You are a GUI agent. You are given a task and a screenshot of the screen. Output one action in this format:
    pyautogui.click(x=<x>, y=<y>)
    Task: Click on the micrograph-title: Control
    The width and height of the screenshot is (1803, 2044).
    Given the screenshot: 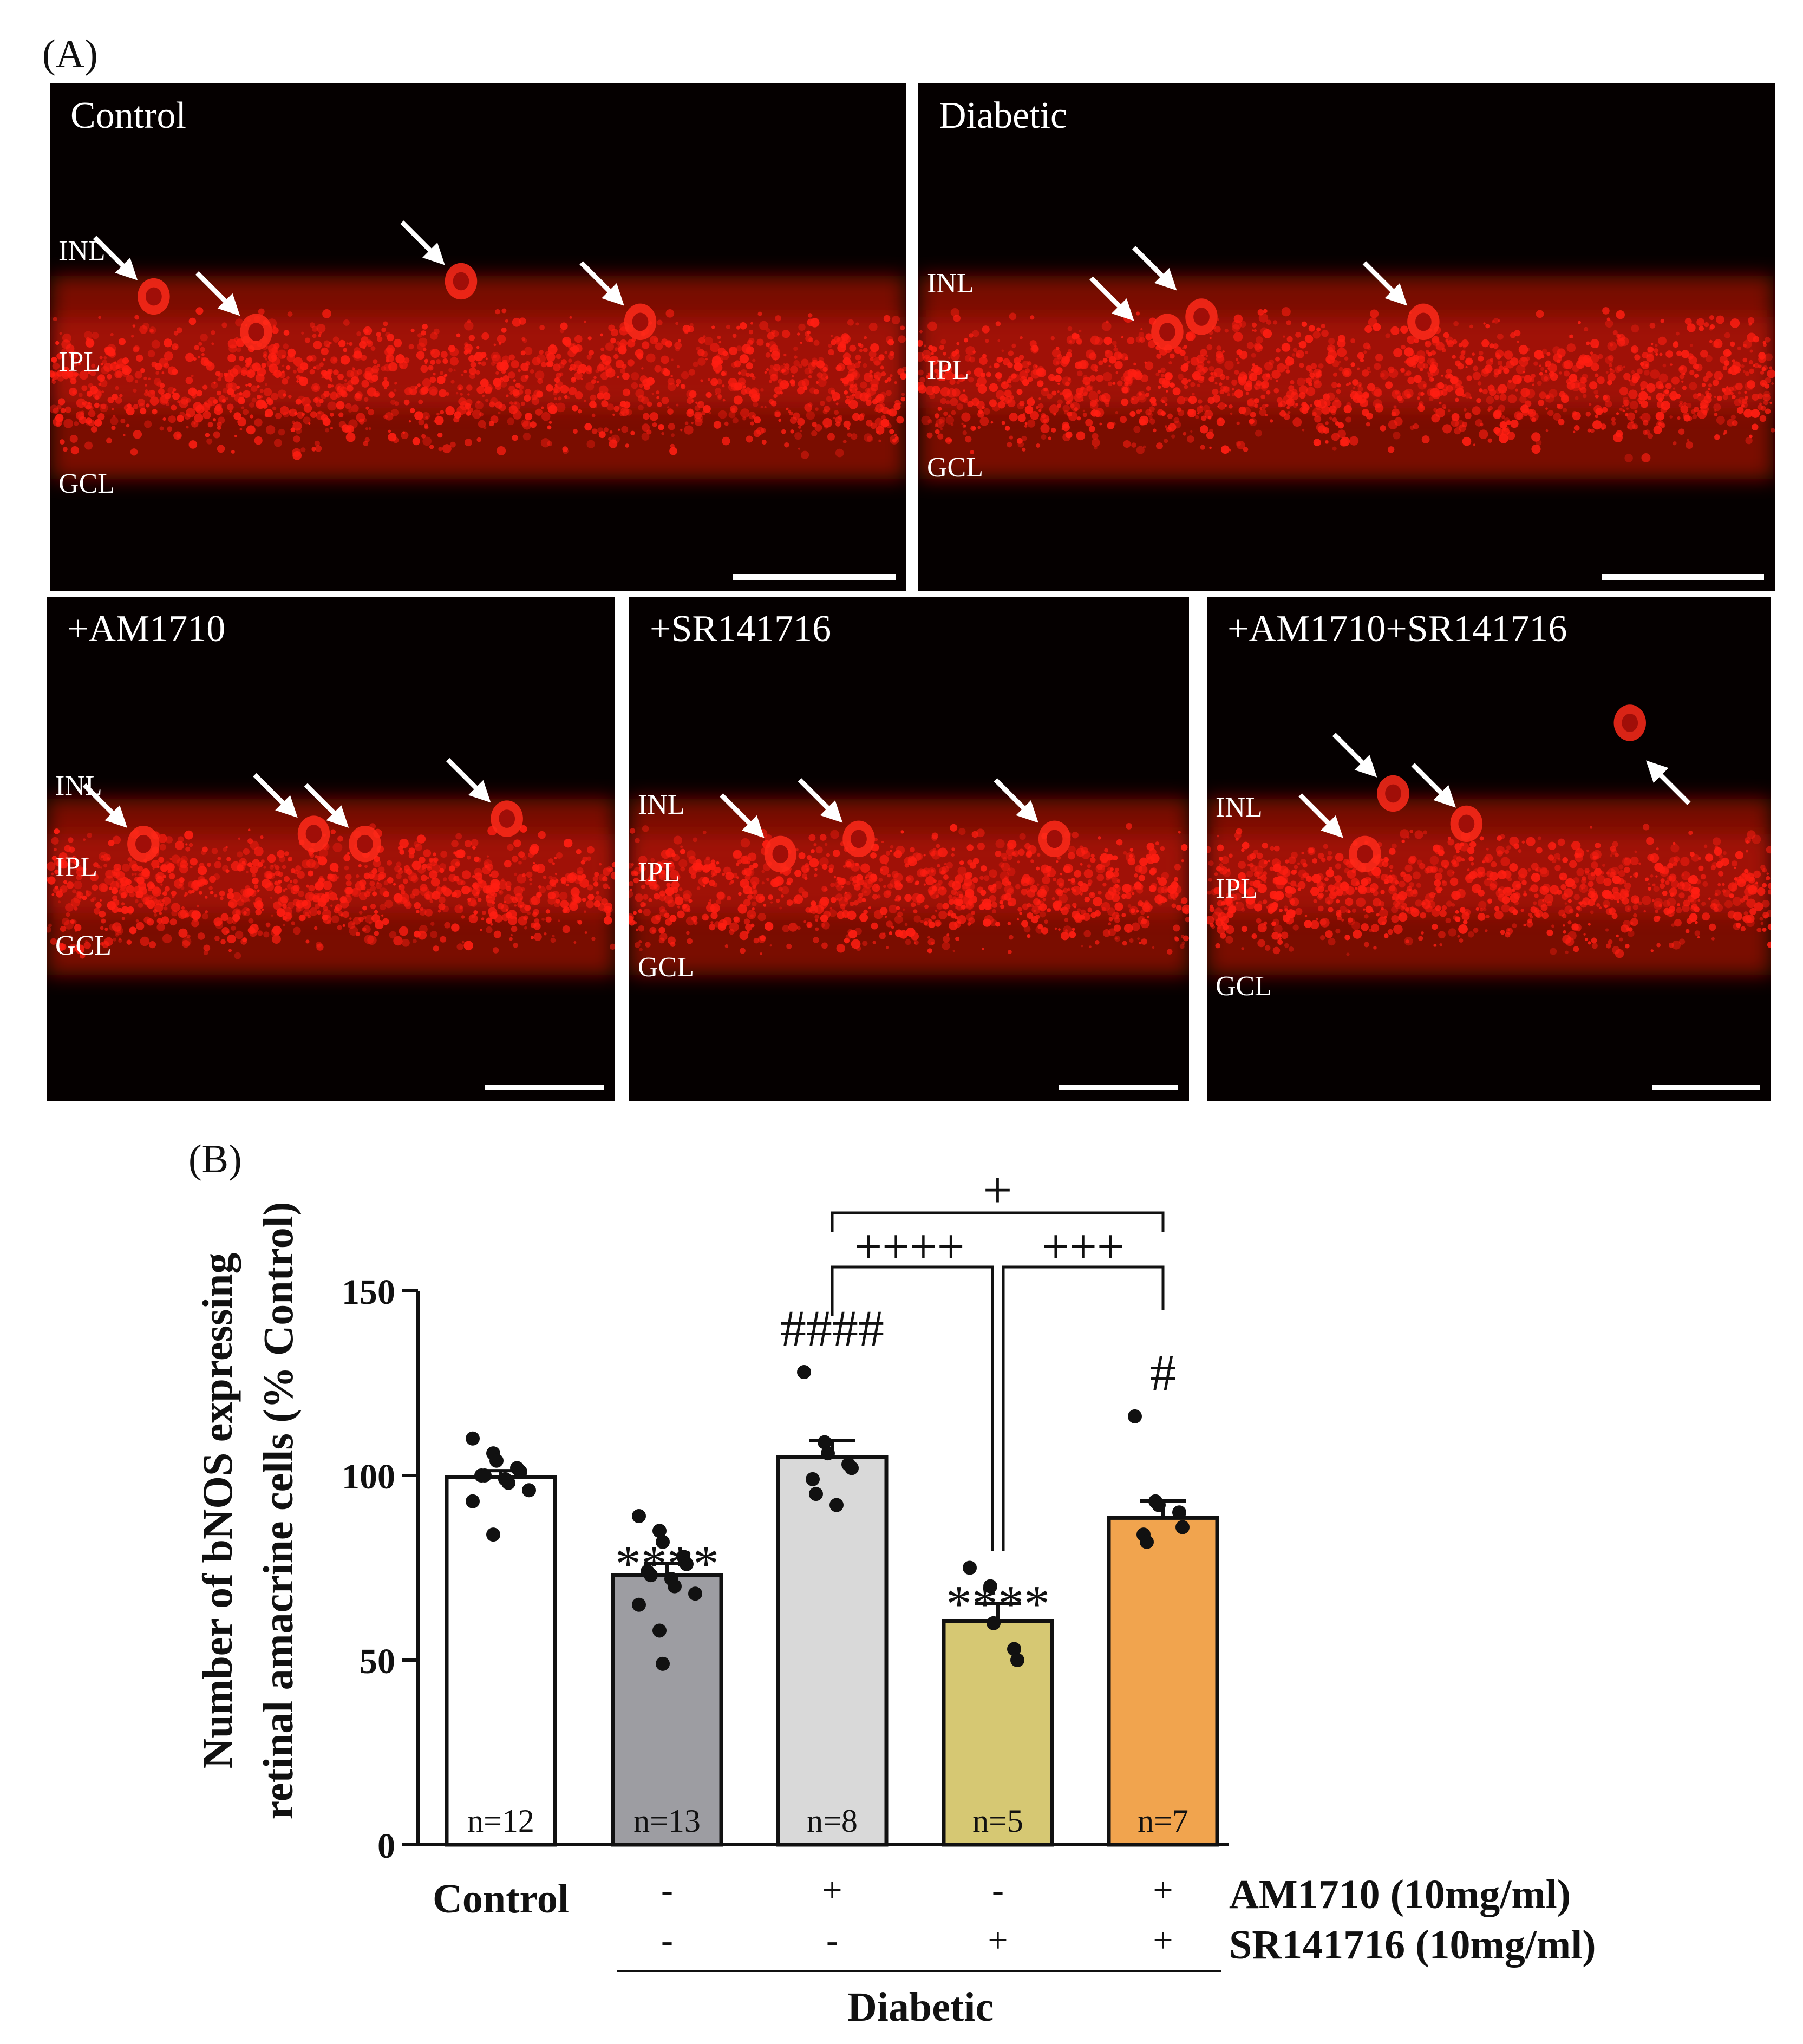 What is the action you would take?
    pyautogui.click(x=128, y=115)
    